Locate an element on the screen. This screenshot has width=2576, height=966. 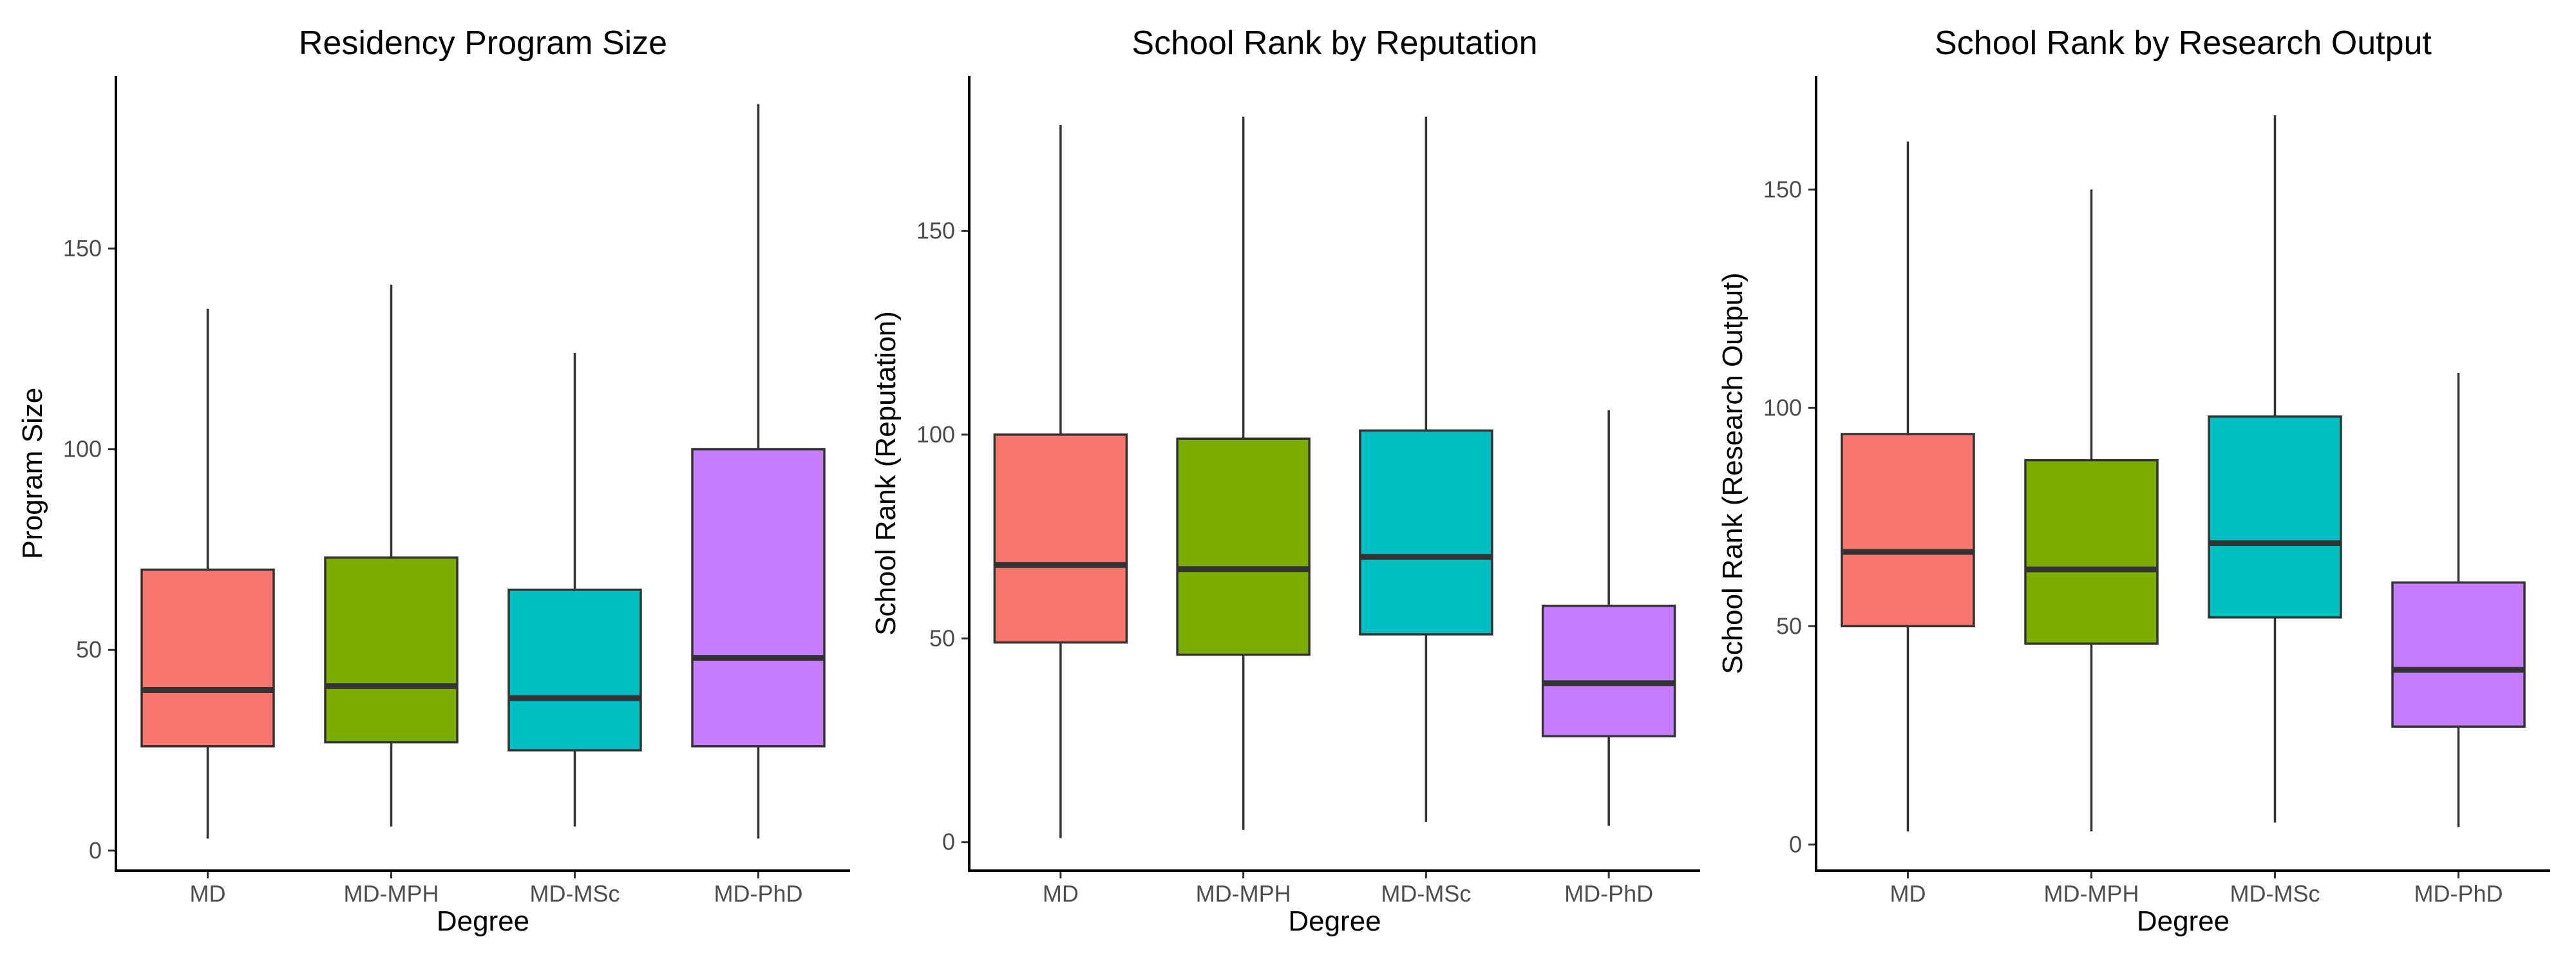
chart-title: School Rank by Reputation is located at coordinates (1335, 43).